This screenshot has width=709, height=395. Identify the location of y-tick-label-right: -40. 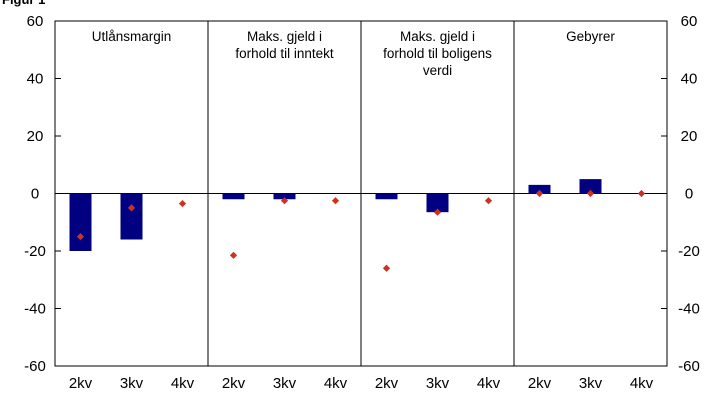
(689, 309).